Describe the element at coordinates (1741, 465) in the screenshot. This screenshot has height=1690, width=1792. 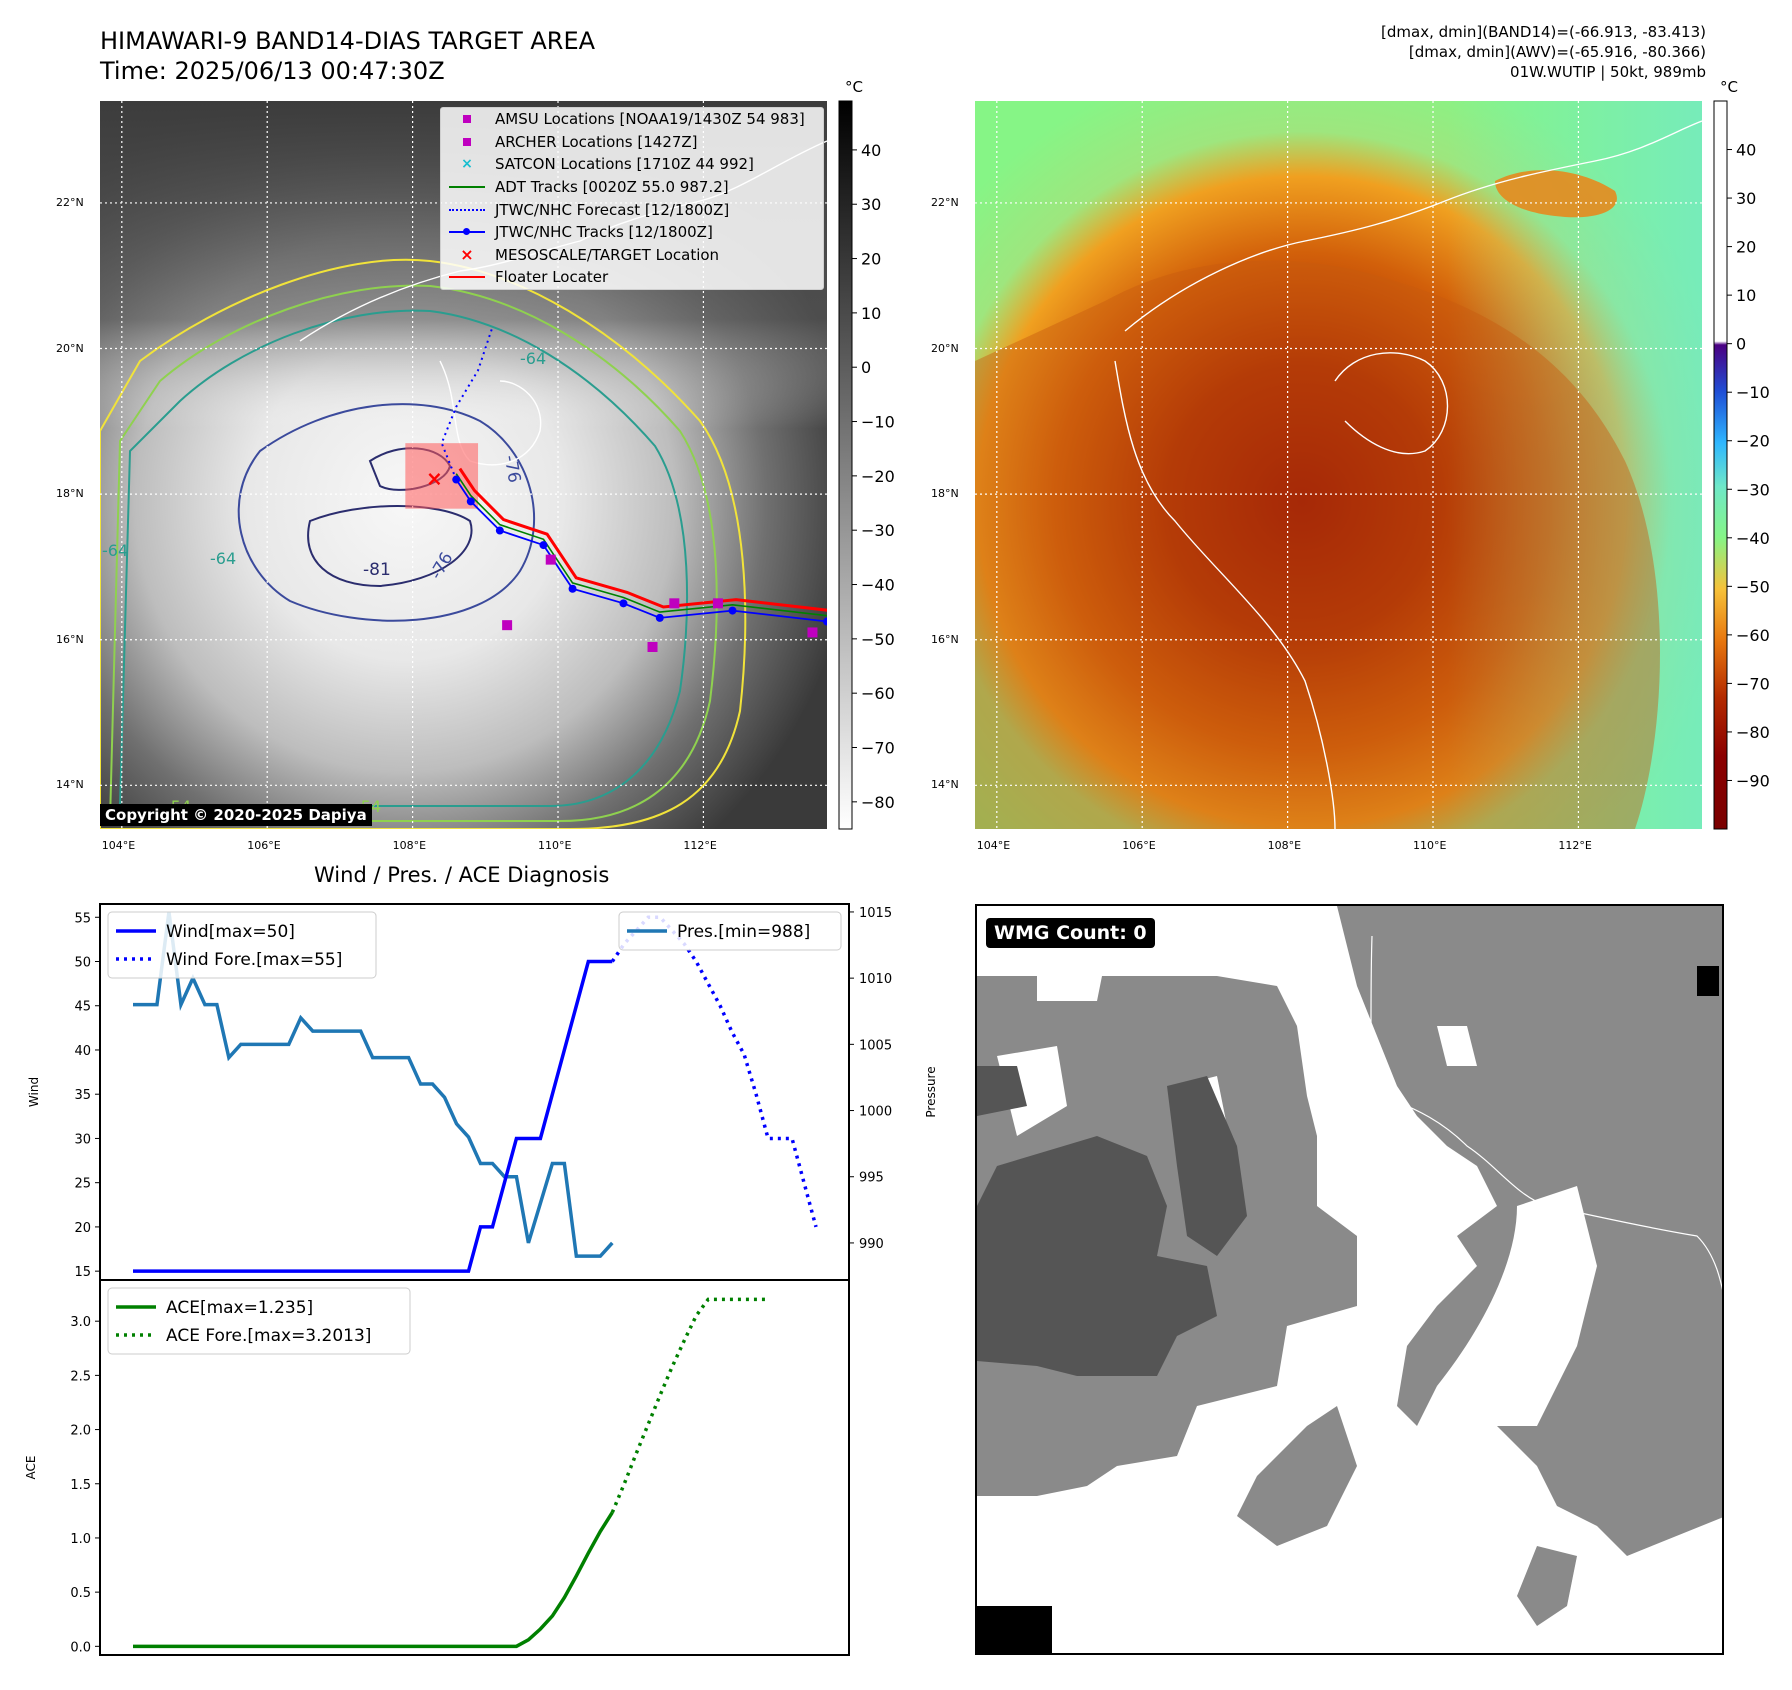
I see `awv-colorbar: 40 30 20 10 0 −10 −20 −30 −40 −50 −60 −70 −80 −90` at that location.